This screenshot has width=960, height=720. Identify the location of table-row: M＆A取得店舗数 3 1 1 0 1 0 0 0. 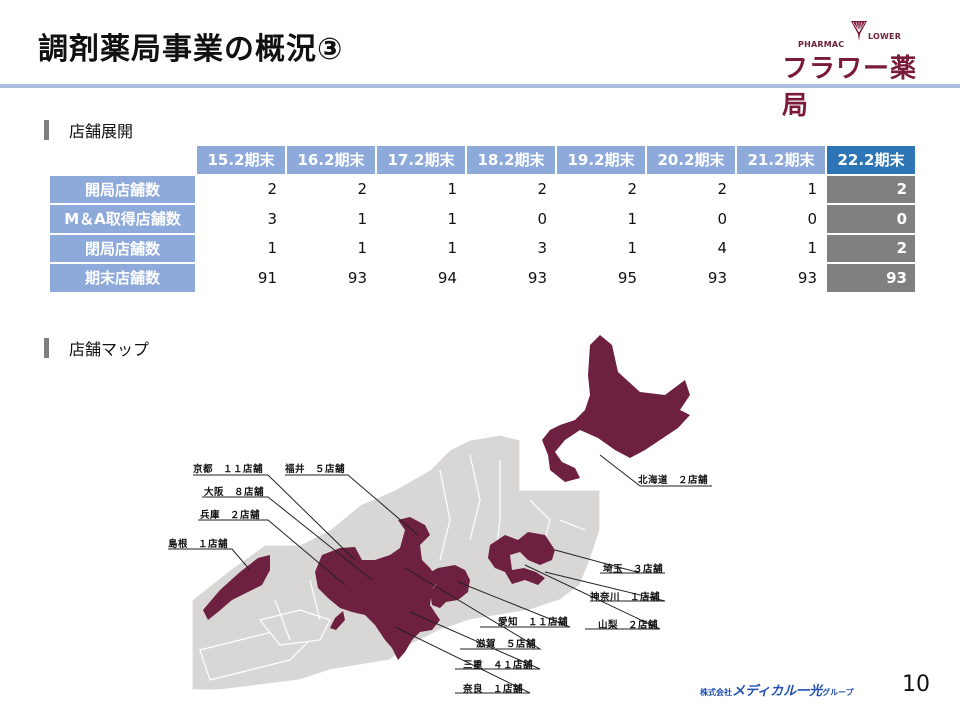
(482, 219).